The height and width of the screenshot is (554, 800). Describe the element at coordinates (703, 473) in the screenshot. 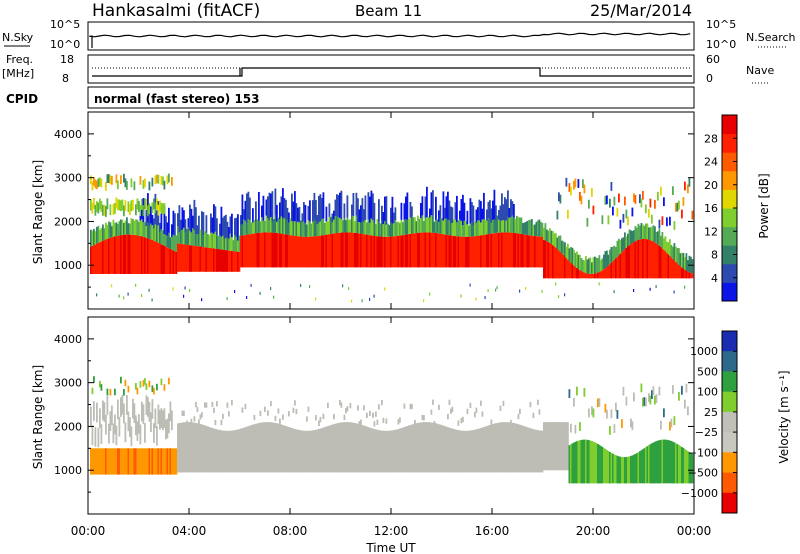

I see `velocity-colorbar-tick-label: −500` at that location.